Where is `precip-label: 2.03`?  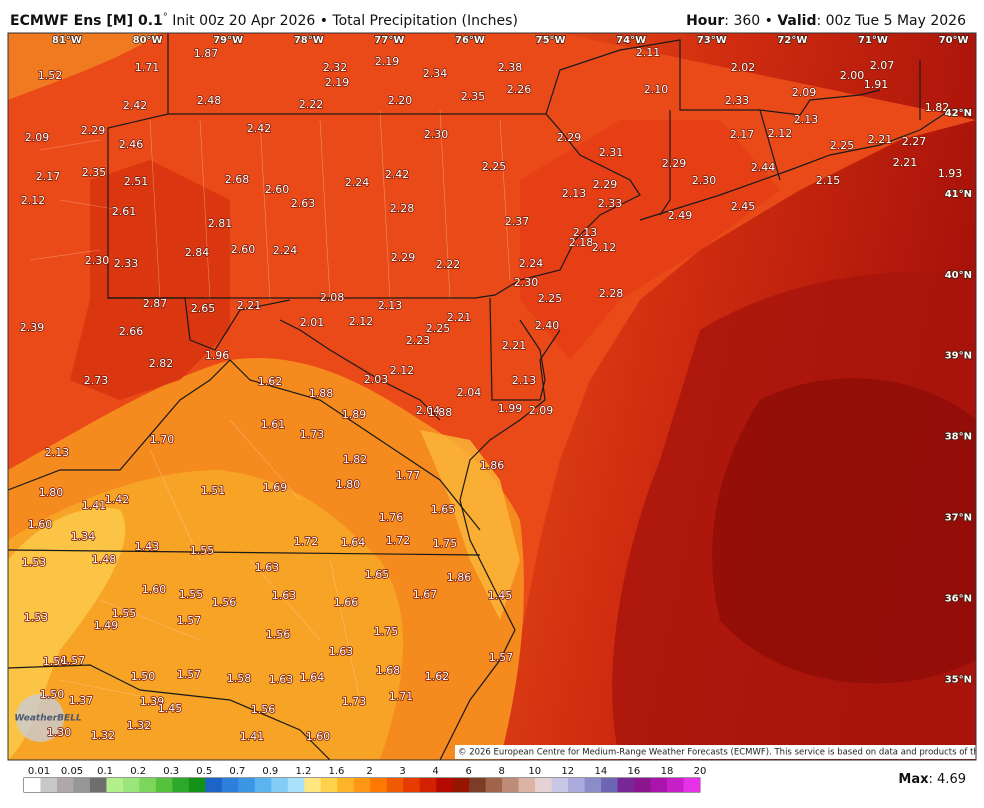 precip-label: 2.03 is located at coordinates (376, 379).